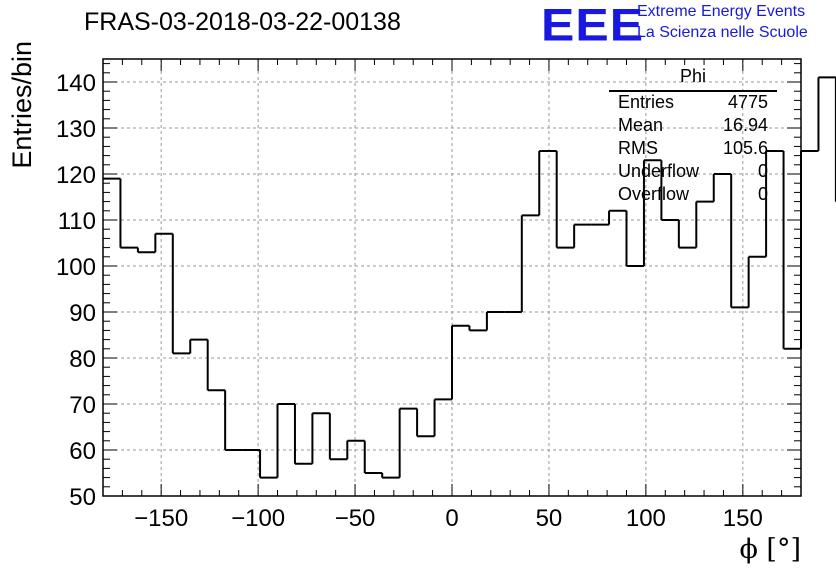 The width and height of the screenshot is (836, 572). Describe the element at coordinates (721, 11) in the screenshot. I see `logo-caption-line1: Extreme Energy Events` at that location.